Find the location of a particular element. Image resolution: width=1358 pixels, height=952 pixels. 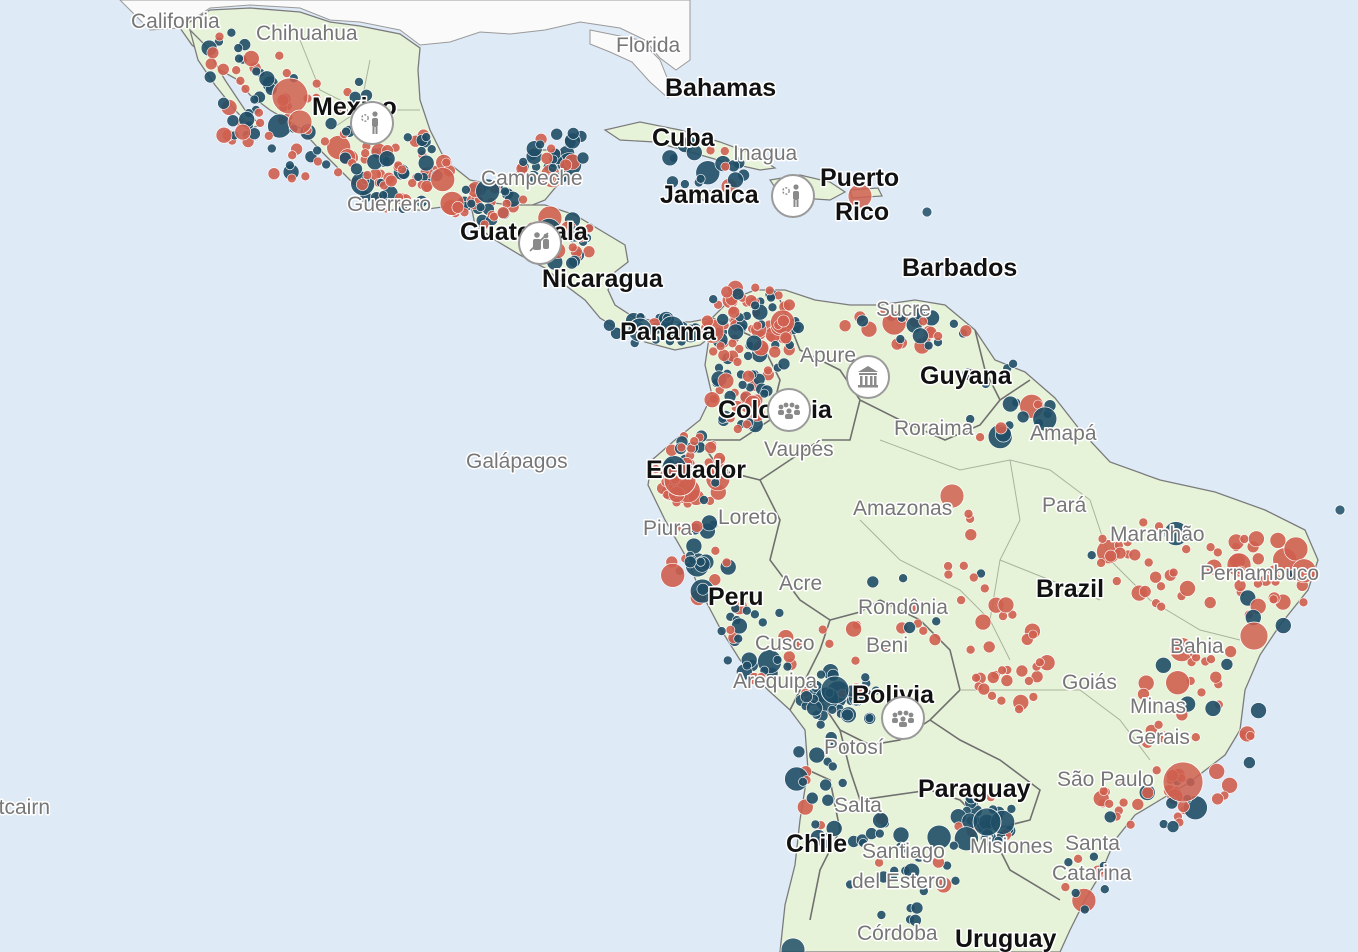

protest-icon is located at coordinates (372, 123).